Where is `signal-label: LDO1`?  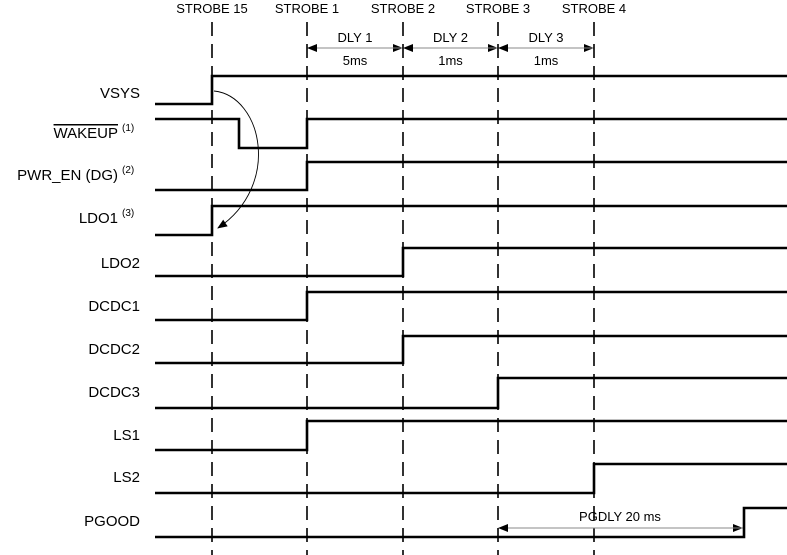 signal-label: LDO1 is located at coordinates (98, 218).